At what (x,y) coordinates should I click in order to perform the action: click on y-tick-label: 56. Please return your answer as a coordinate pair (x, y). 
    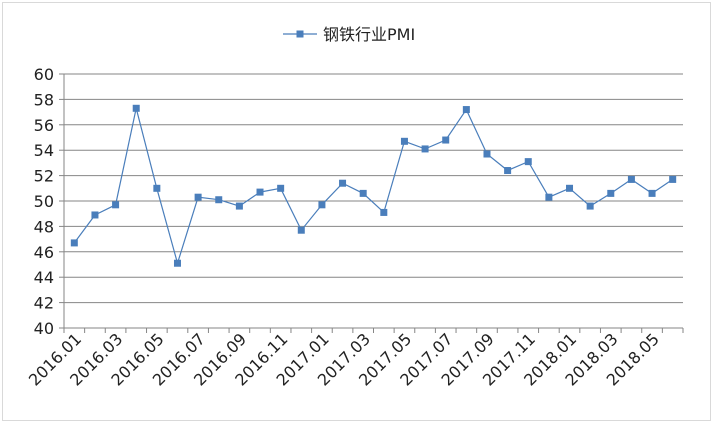
    Looking at the image, I should click on (44, 125).